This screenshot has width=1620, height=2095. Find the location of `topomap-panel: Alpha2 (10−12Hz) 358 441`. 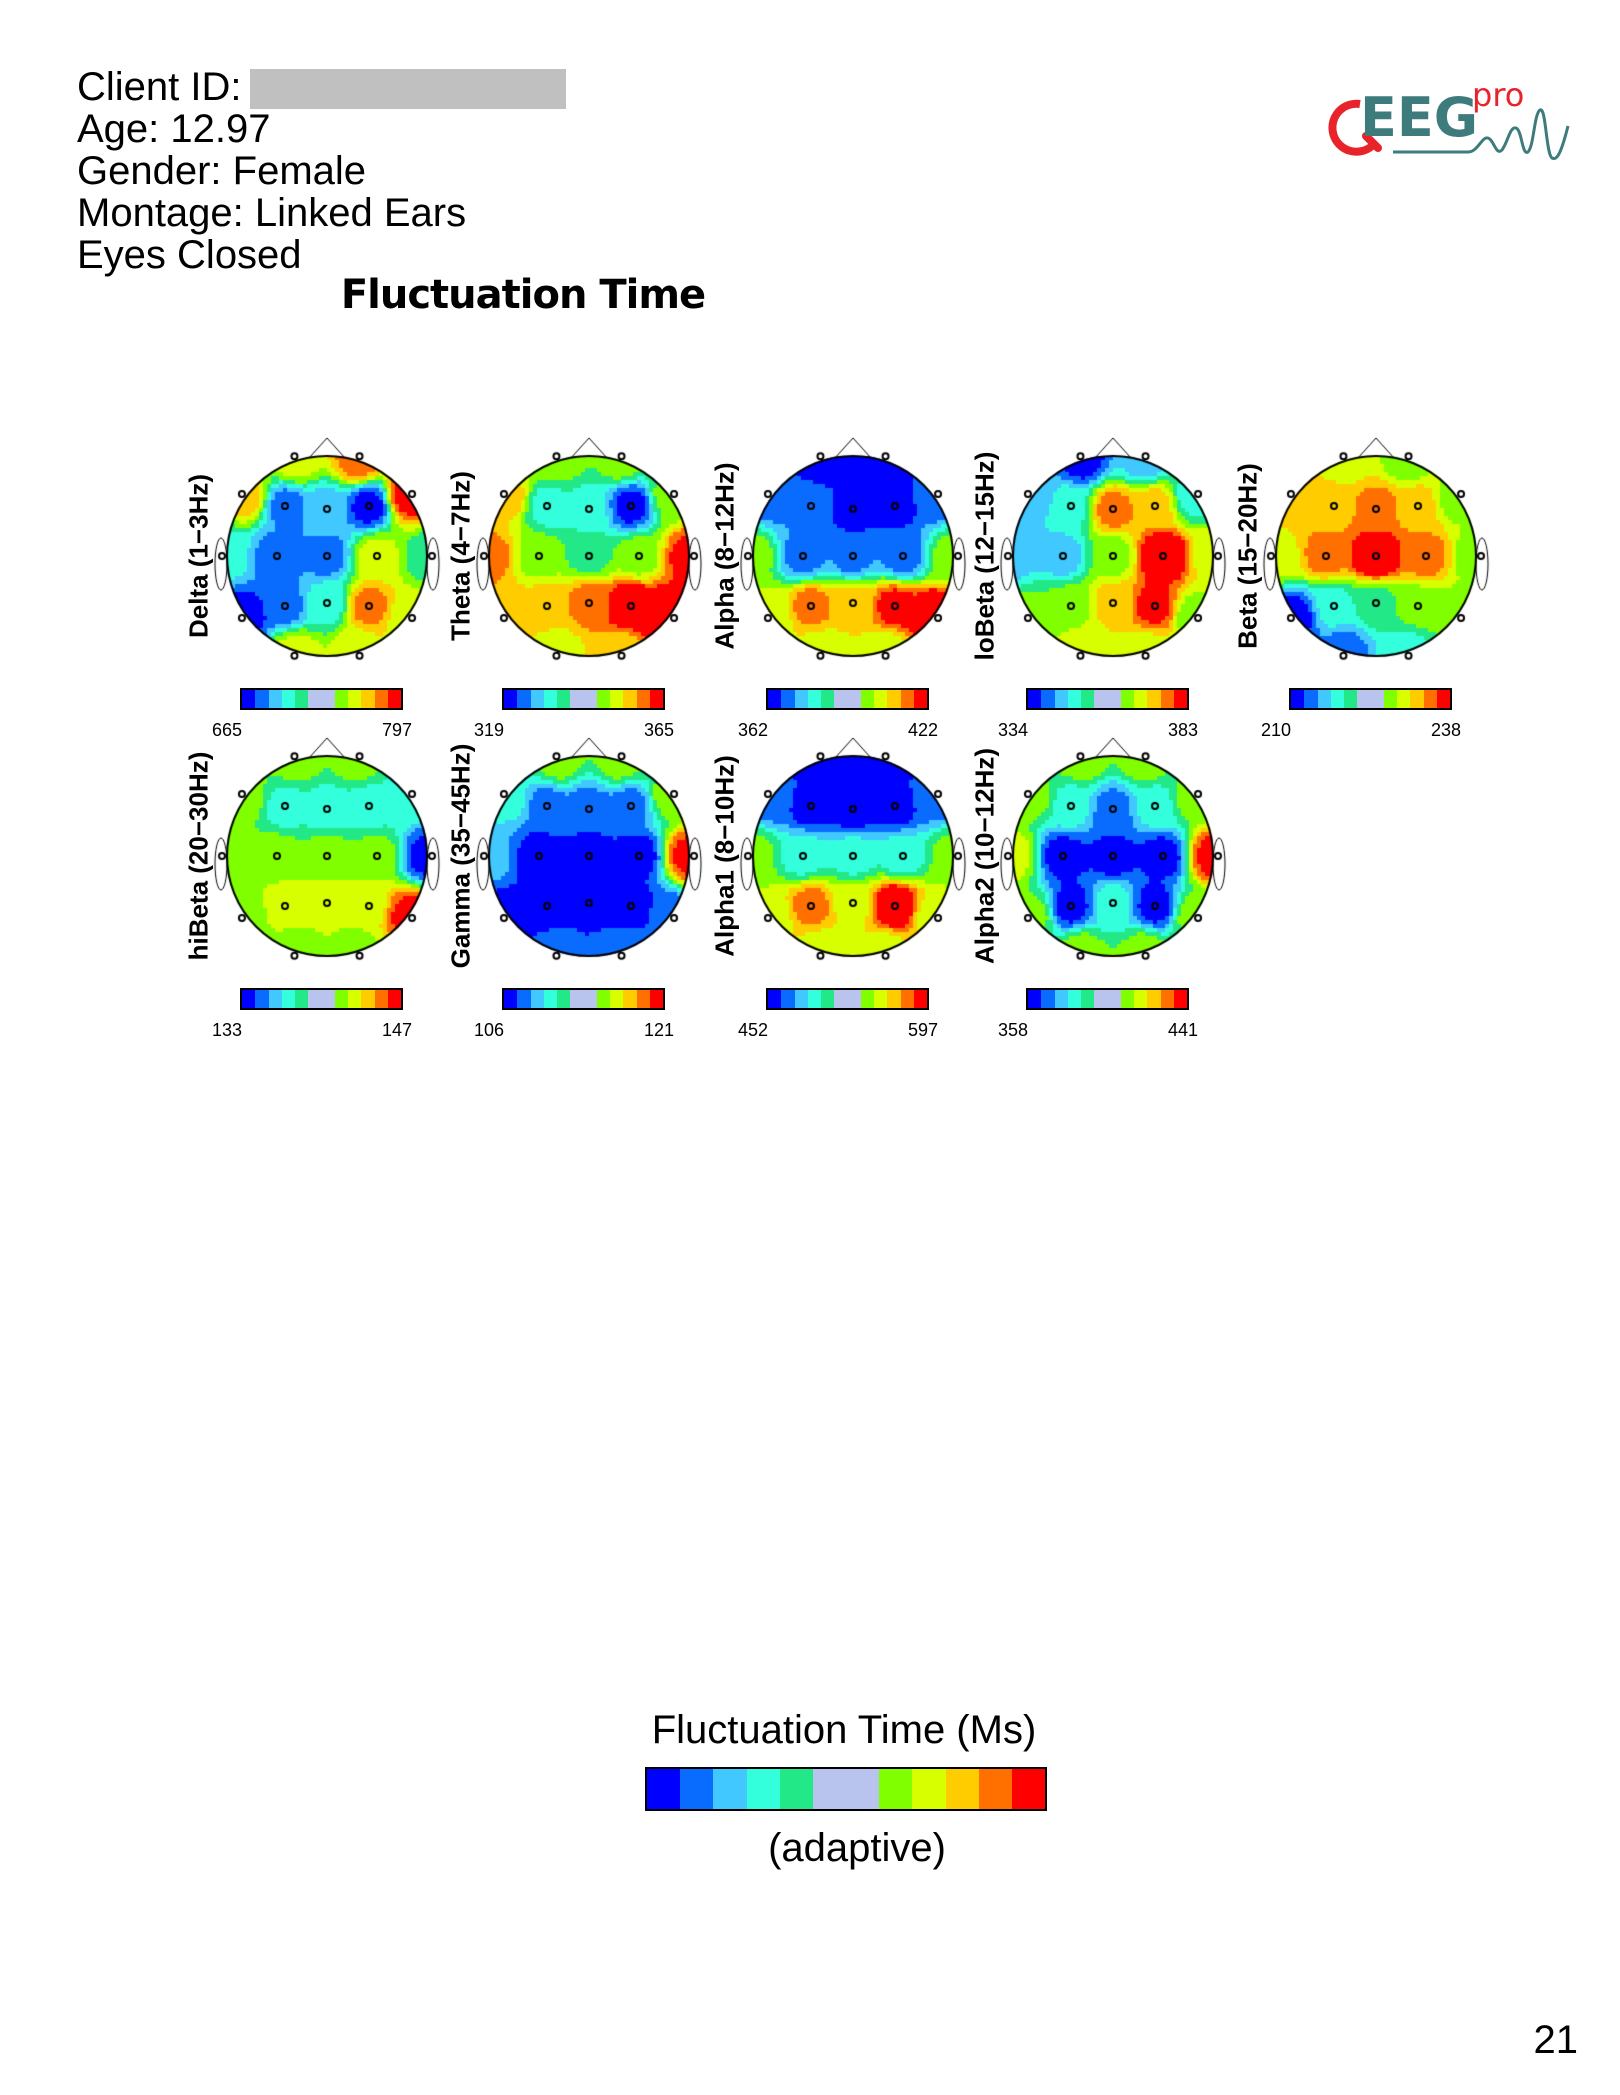

topomap-panel: Alpha2 (10−12Hz) 358 441 is located at coordinates (1106, 926).